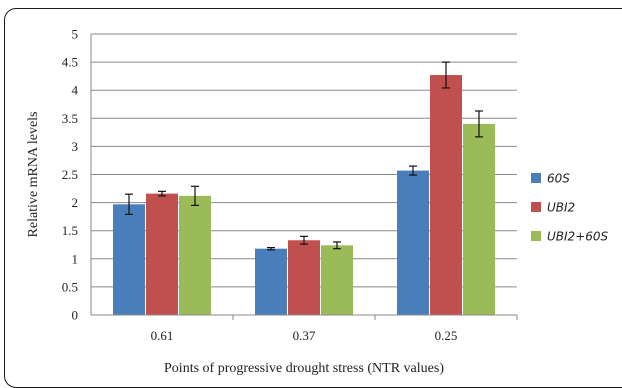 This screenshot has height=388, width=622. Describe the element at coordinates (561, 208) in the screenshot. I see `legend-label: UBI2` at that location.